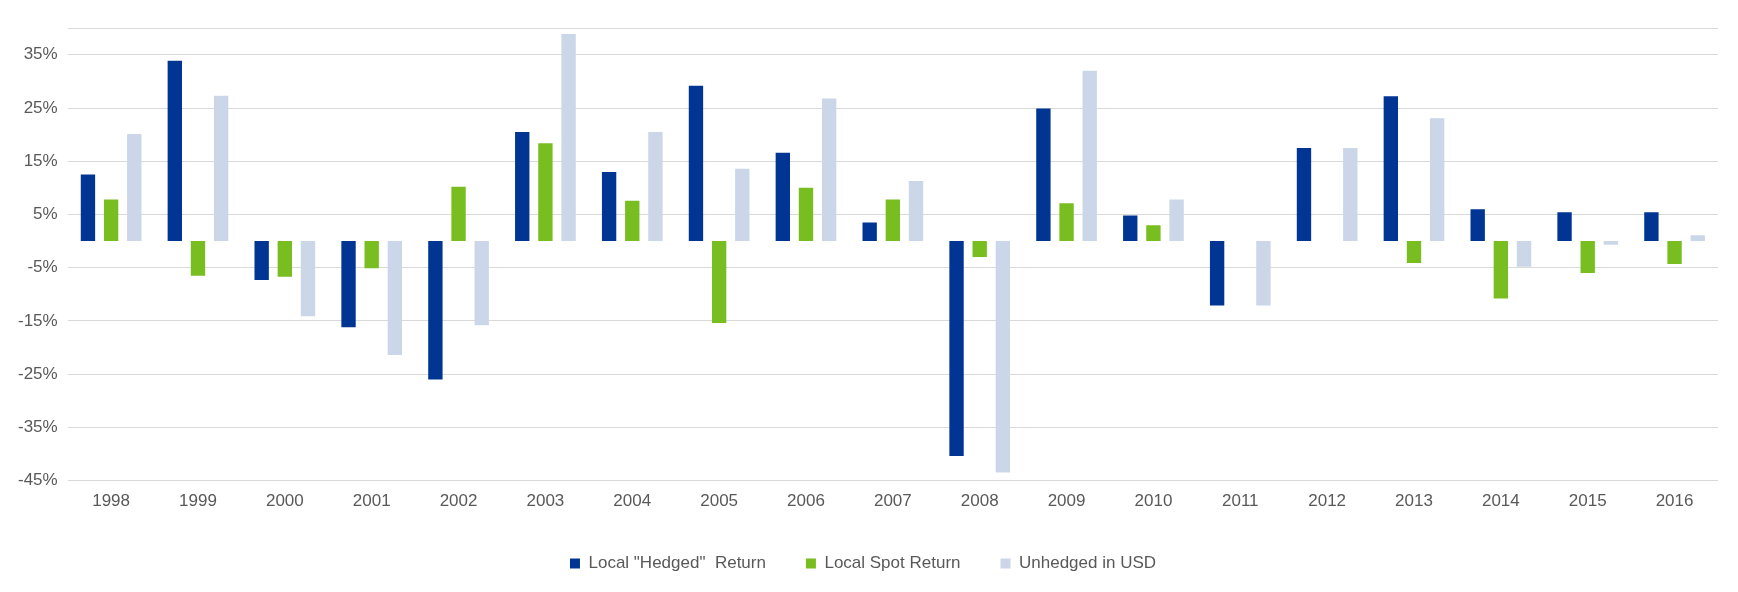  I want to click on x-tick-label: 1998, so click(111, 501).